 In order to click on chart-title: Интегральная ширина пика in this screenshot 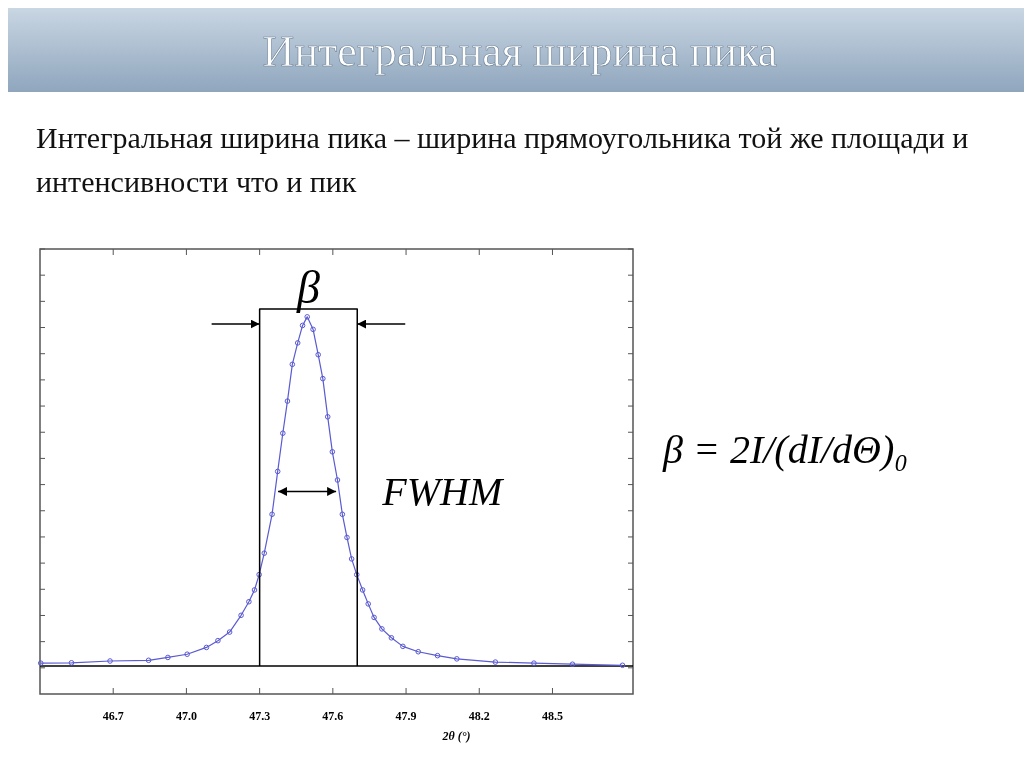, I will do `click(520, 51)`.